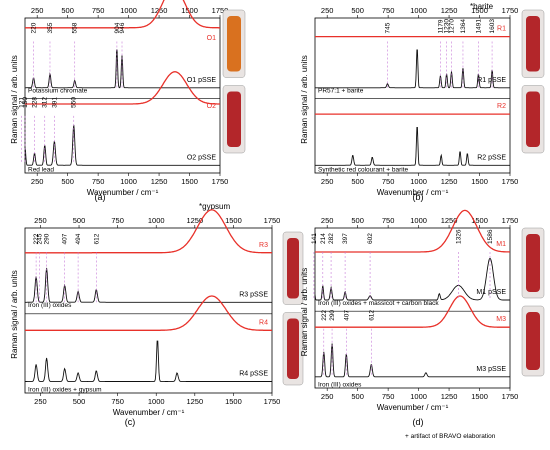 The height and width of the screenshot is (450, 550). What do you see at coordinates (418, 396) in the screenshot?
I see `xtick-label-d-1000: 1000` at bounding box center [418, 396].